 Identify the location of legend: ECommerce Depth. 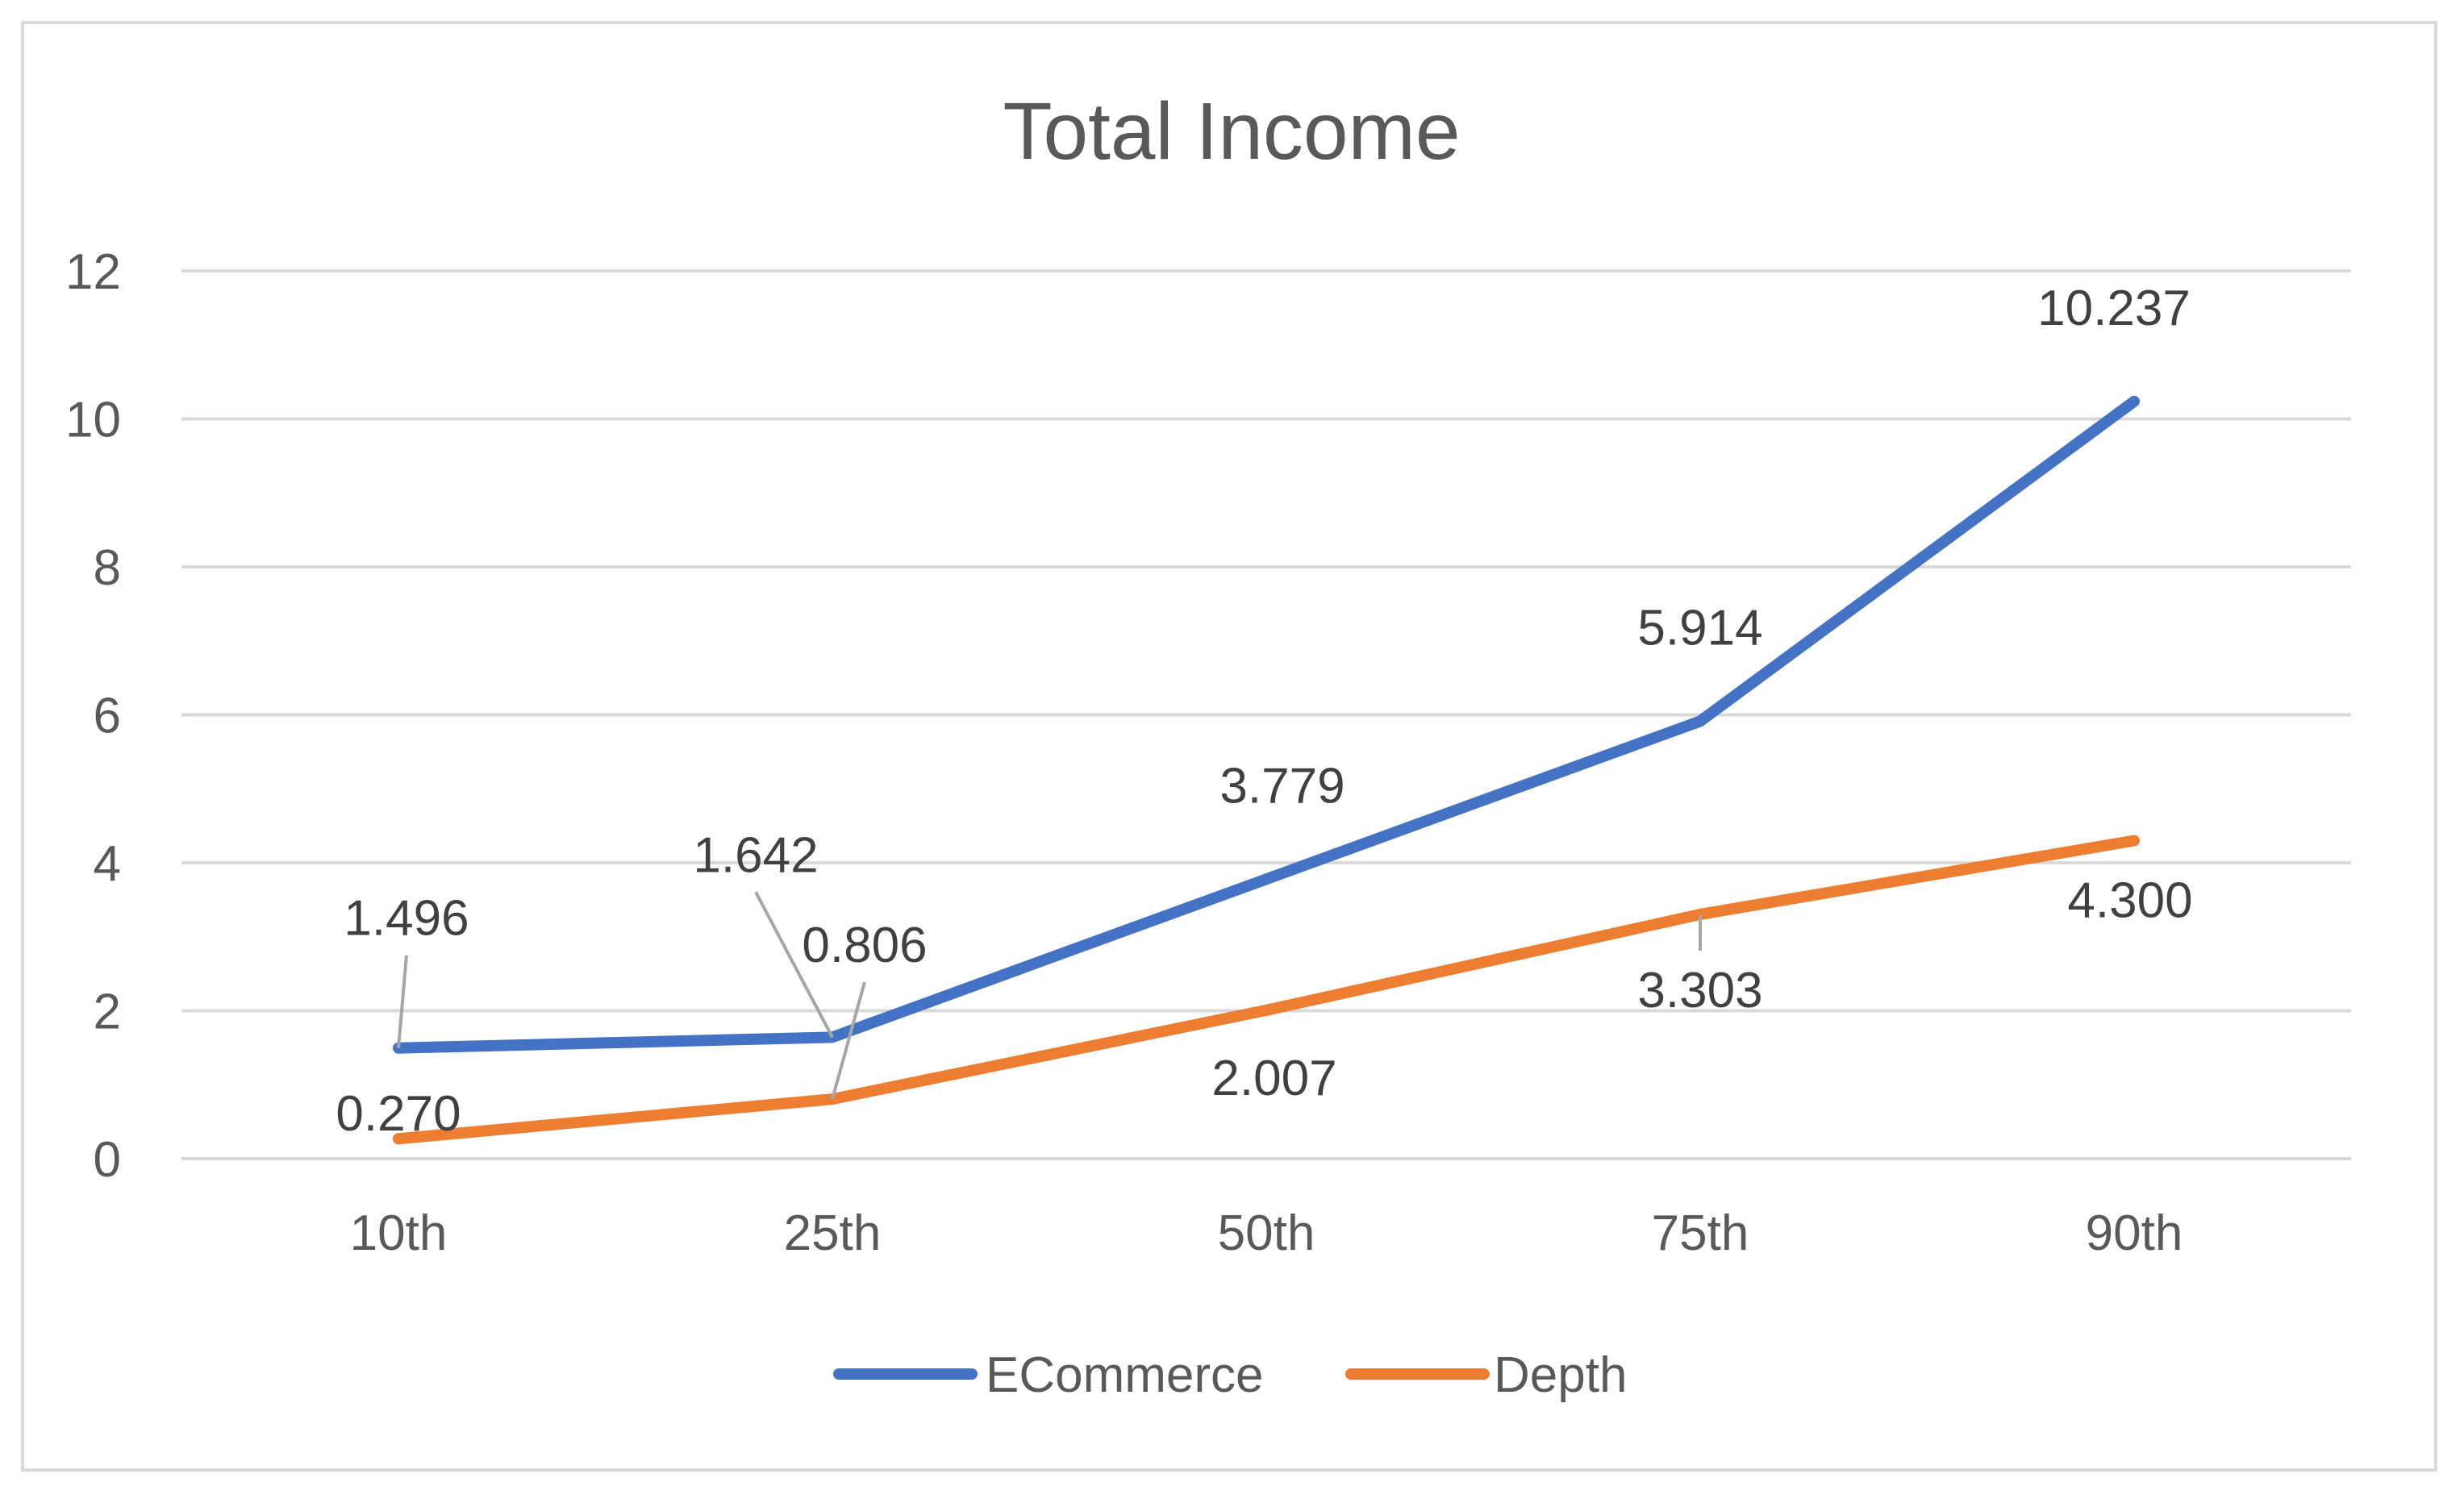
(1230, 1375).